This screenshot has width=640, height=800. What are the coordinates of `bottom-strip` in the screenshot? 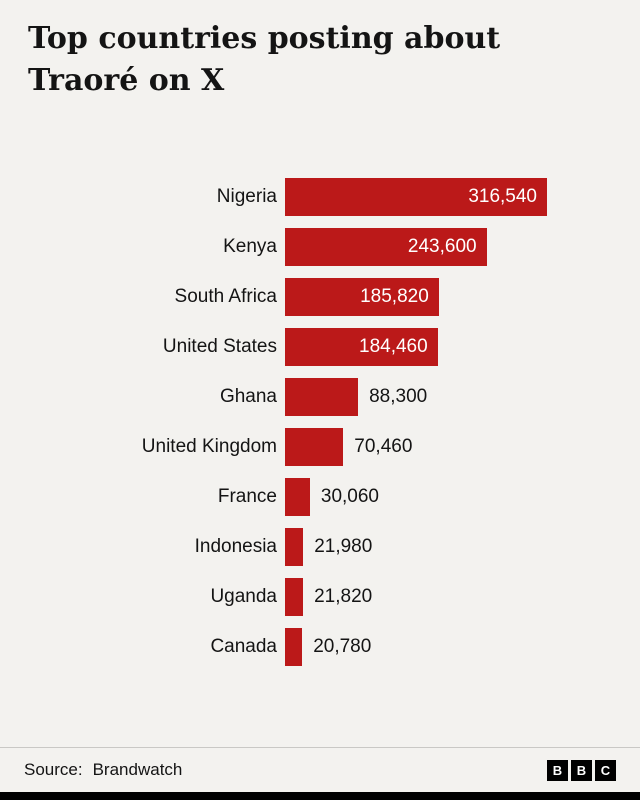 It's located at (320, 796).